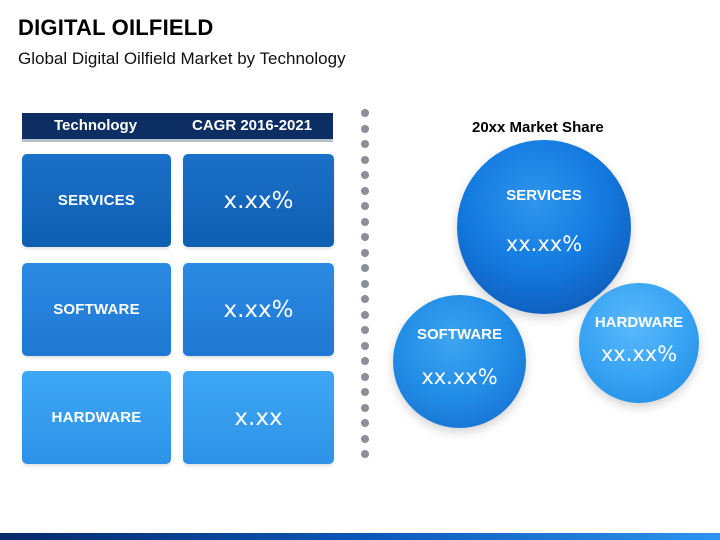  Describe the element at coordinates (544, 195) in the screenshot. I see `market-share-services-label: SERVICES` at that location.